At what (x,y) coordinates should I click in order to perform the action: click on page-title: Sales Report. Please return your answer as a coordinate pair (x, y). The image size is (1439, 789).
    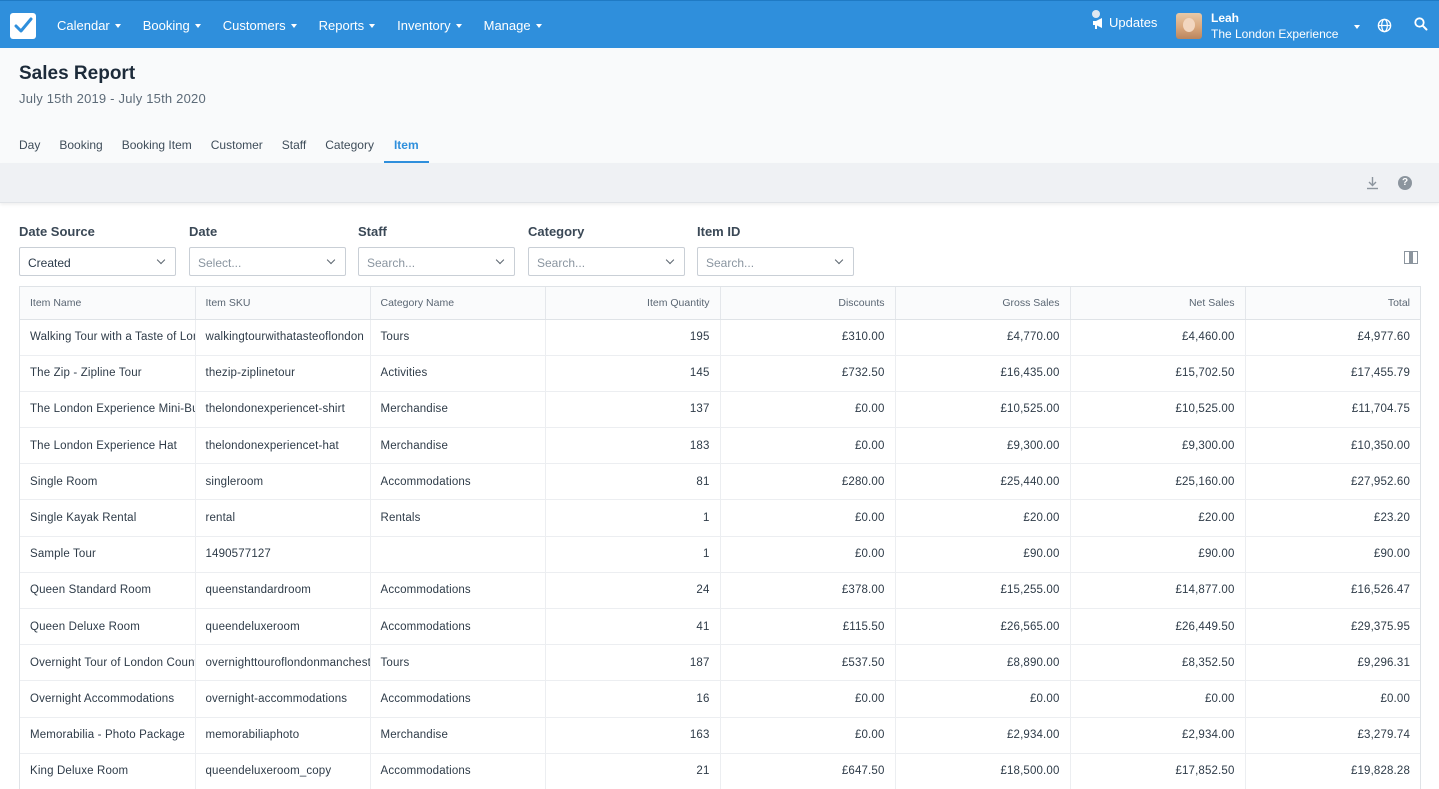
    Looking at the image, I should click on (77, 73).